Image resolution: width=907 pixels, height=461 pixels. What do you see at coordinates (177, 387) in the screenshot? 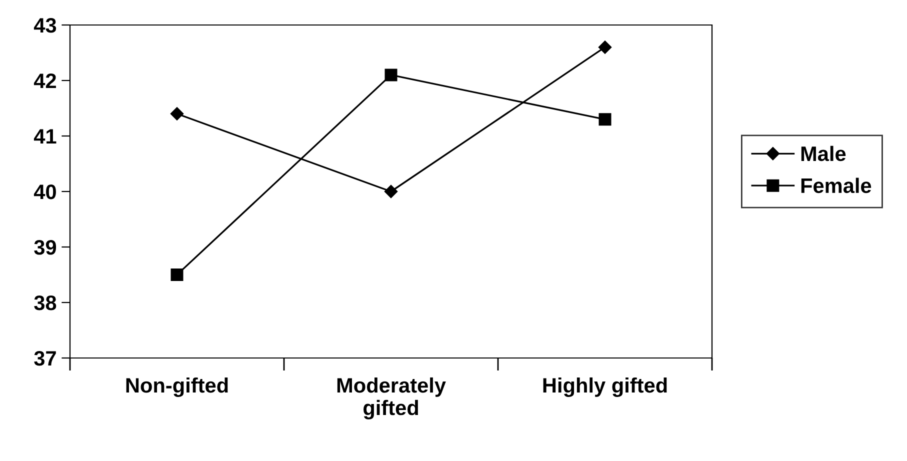
I see `x-tick-label: Non-gifted` at bounding box center [177, 387].